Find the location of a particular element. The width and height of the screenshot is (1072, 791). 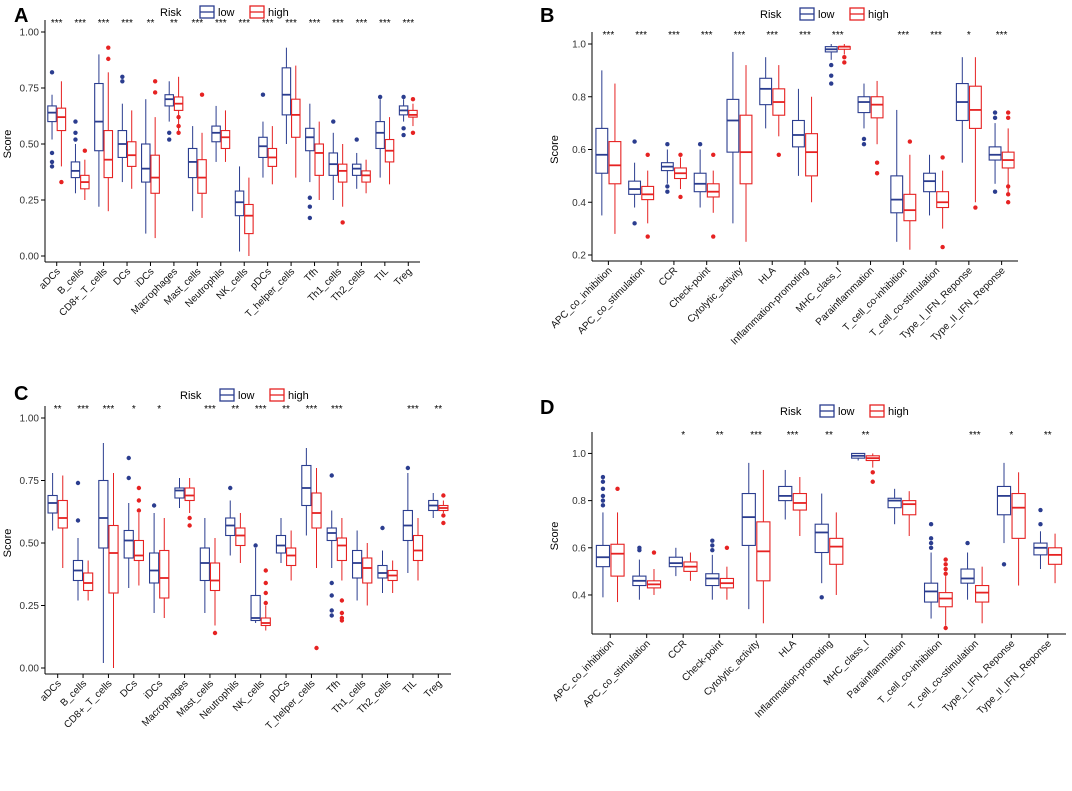

box-low-Check-point is located at coordinates (700, 178).